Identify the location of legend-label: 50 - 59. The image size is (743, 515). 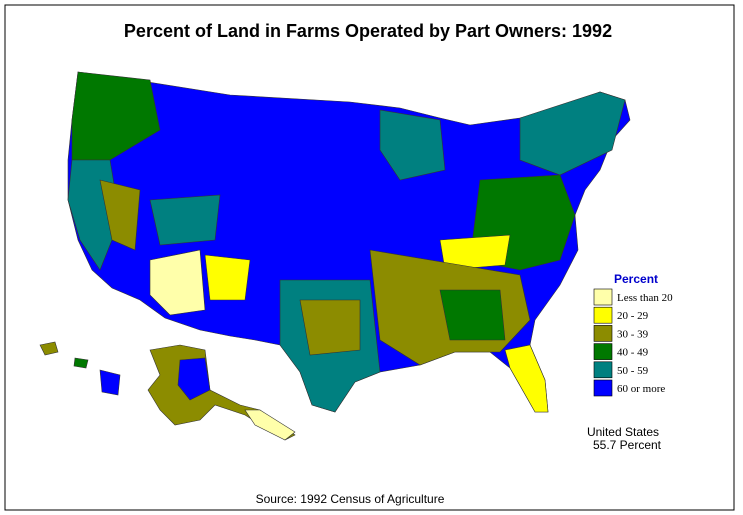
(633, 371).